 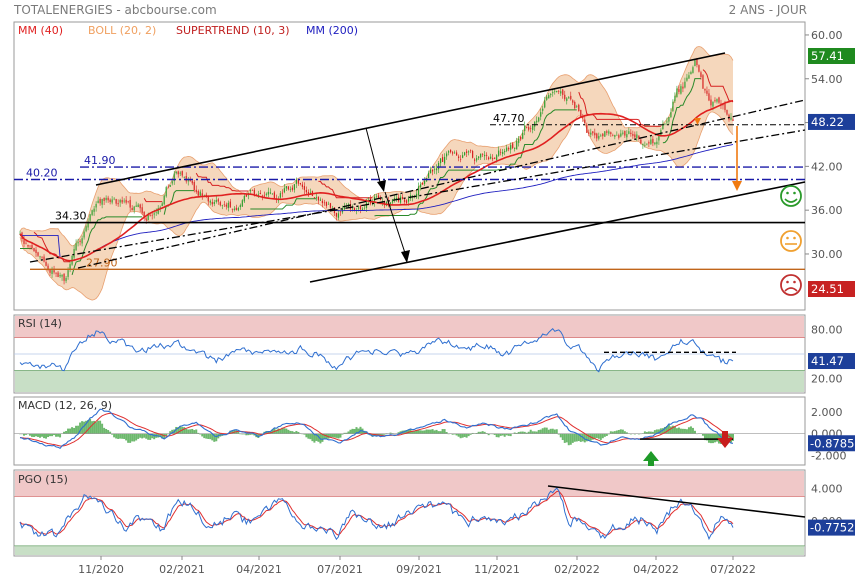 What do you see at coordinates (791, 241) in the screenshot?
I see `neutral-face-icon` at bounding box center [791, 241].